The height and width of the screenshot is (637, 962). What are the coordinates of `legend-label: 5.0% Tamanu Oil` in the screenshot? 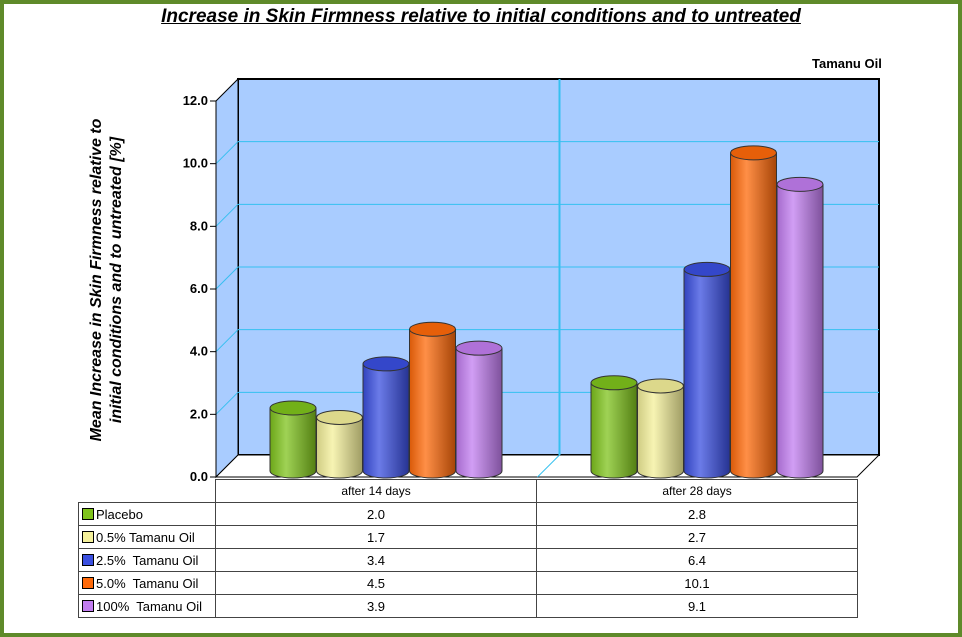 It's located at (147, 583).